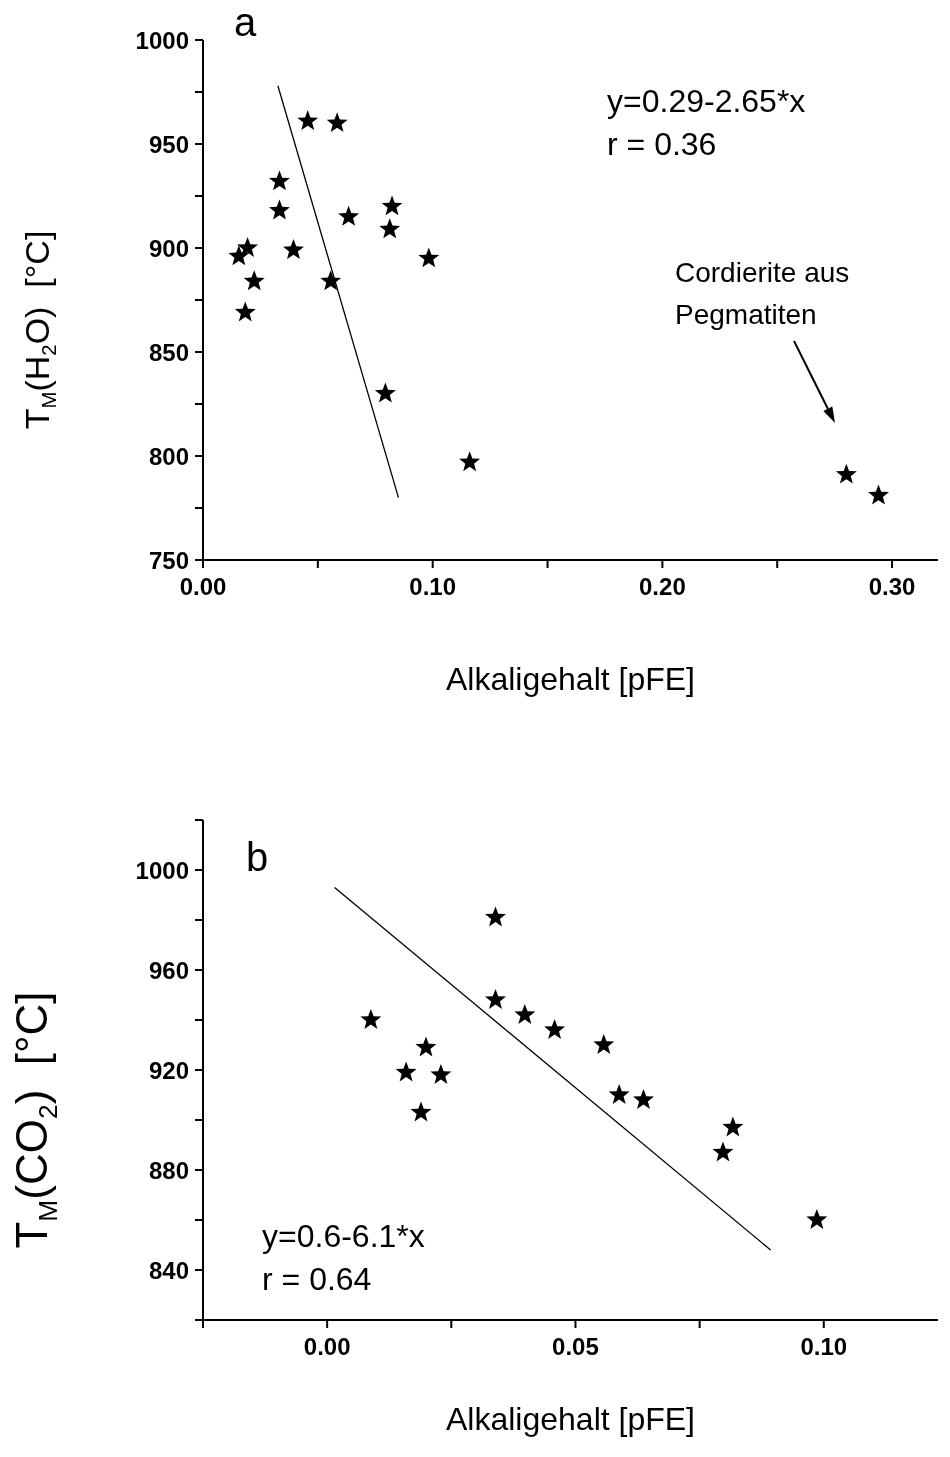  I want to click on chart-title: a, so click(245, 22).